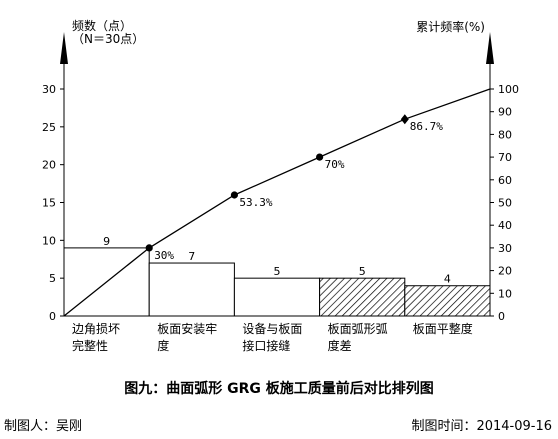 Image resolution: width=558 pixels, height=439 pixels. I want to click on category-label: 完整性, so click(90, 345).